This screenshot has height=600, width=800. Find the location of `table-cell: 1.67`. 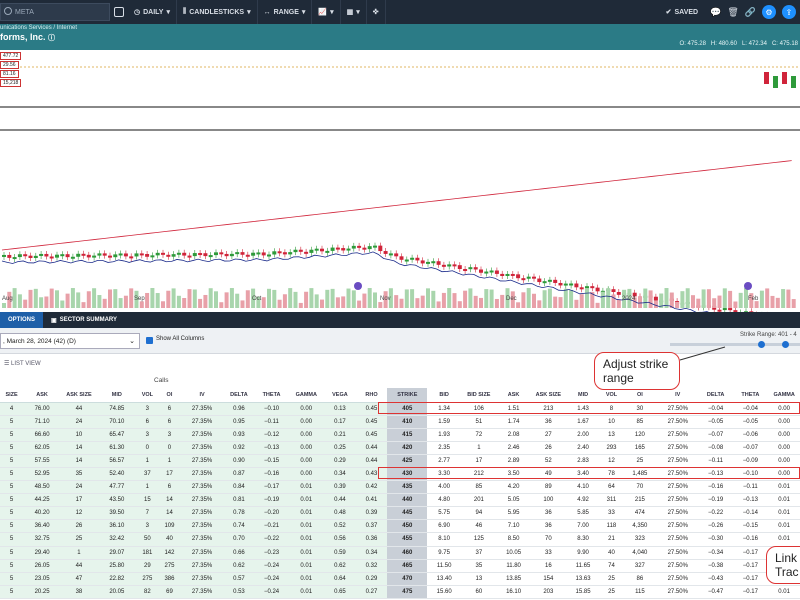

table-cell: 1.67 is located at coordinates (583, 422).